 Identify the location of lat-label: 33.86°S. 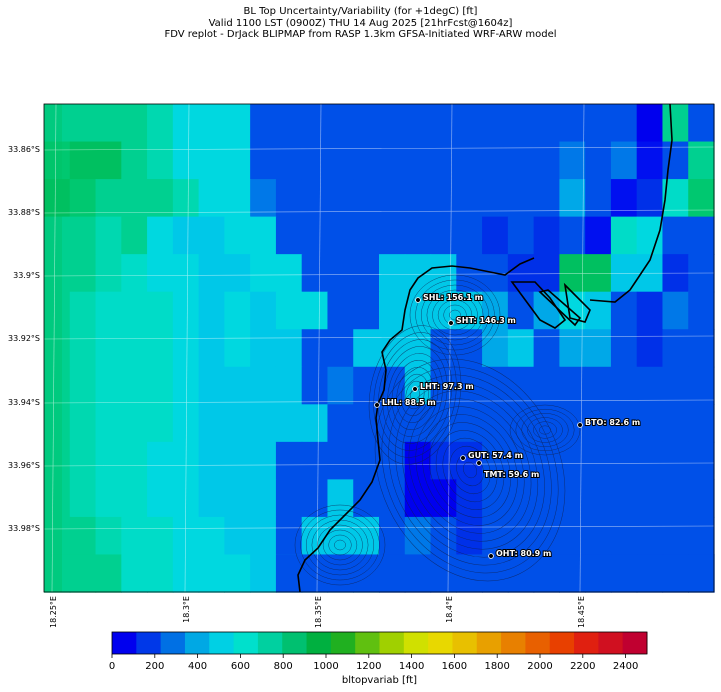
(24, 149).